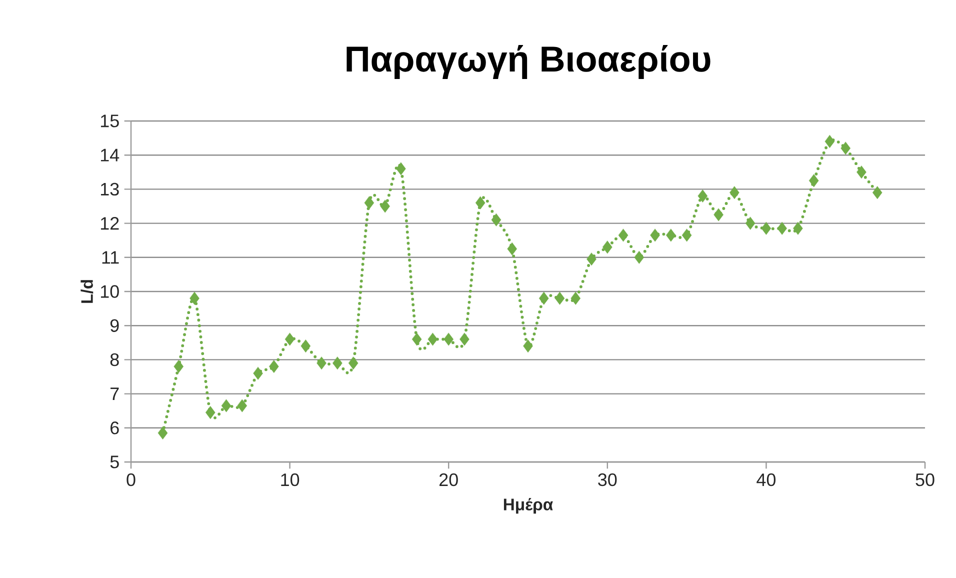 The height and width of the screenshot is (578, 956). What do you see at coordinates (109, 121) in the screenshot?
I see `y-tick-label: 15` at bounding box center [109, 121].